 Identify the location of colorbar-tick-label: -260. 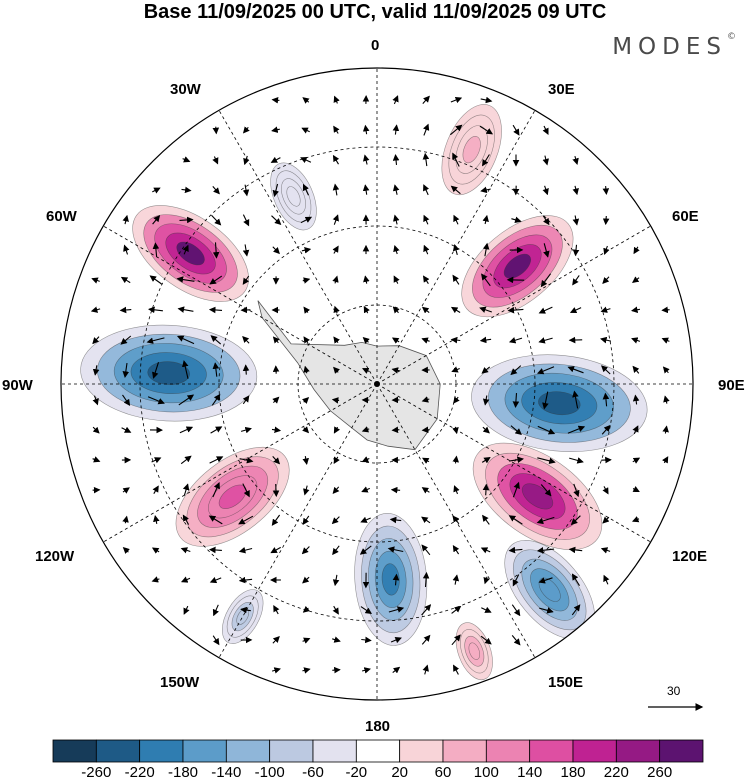
(96, 772).